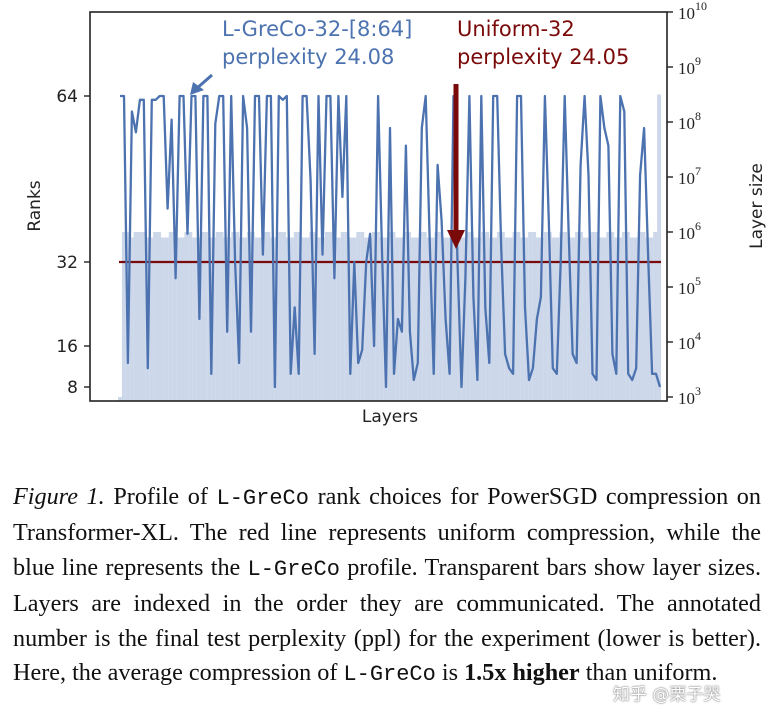 The width and height of the screenshot is (773, 725). What do you see at coordinates (757, 206) in the screenshot?
I see `y-axis-label-right: Layer size` at bounding box center [757, 206].